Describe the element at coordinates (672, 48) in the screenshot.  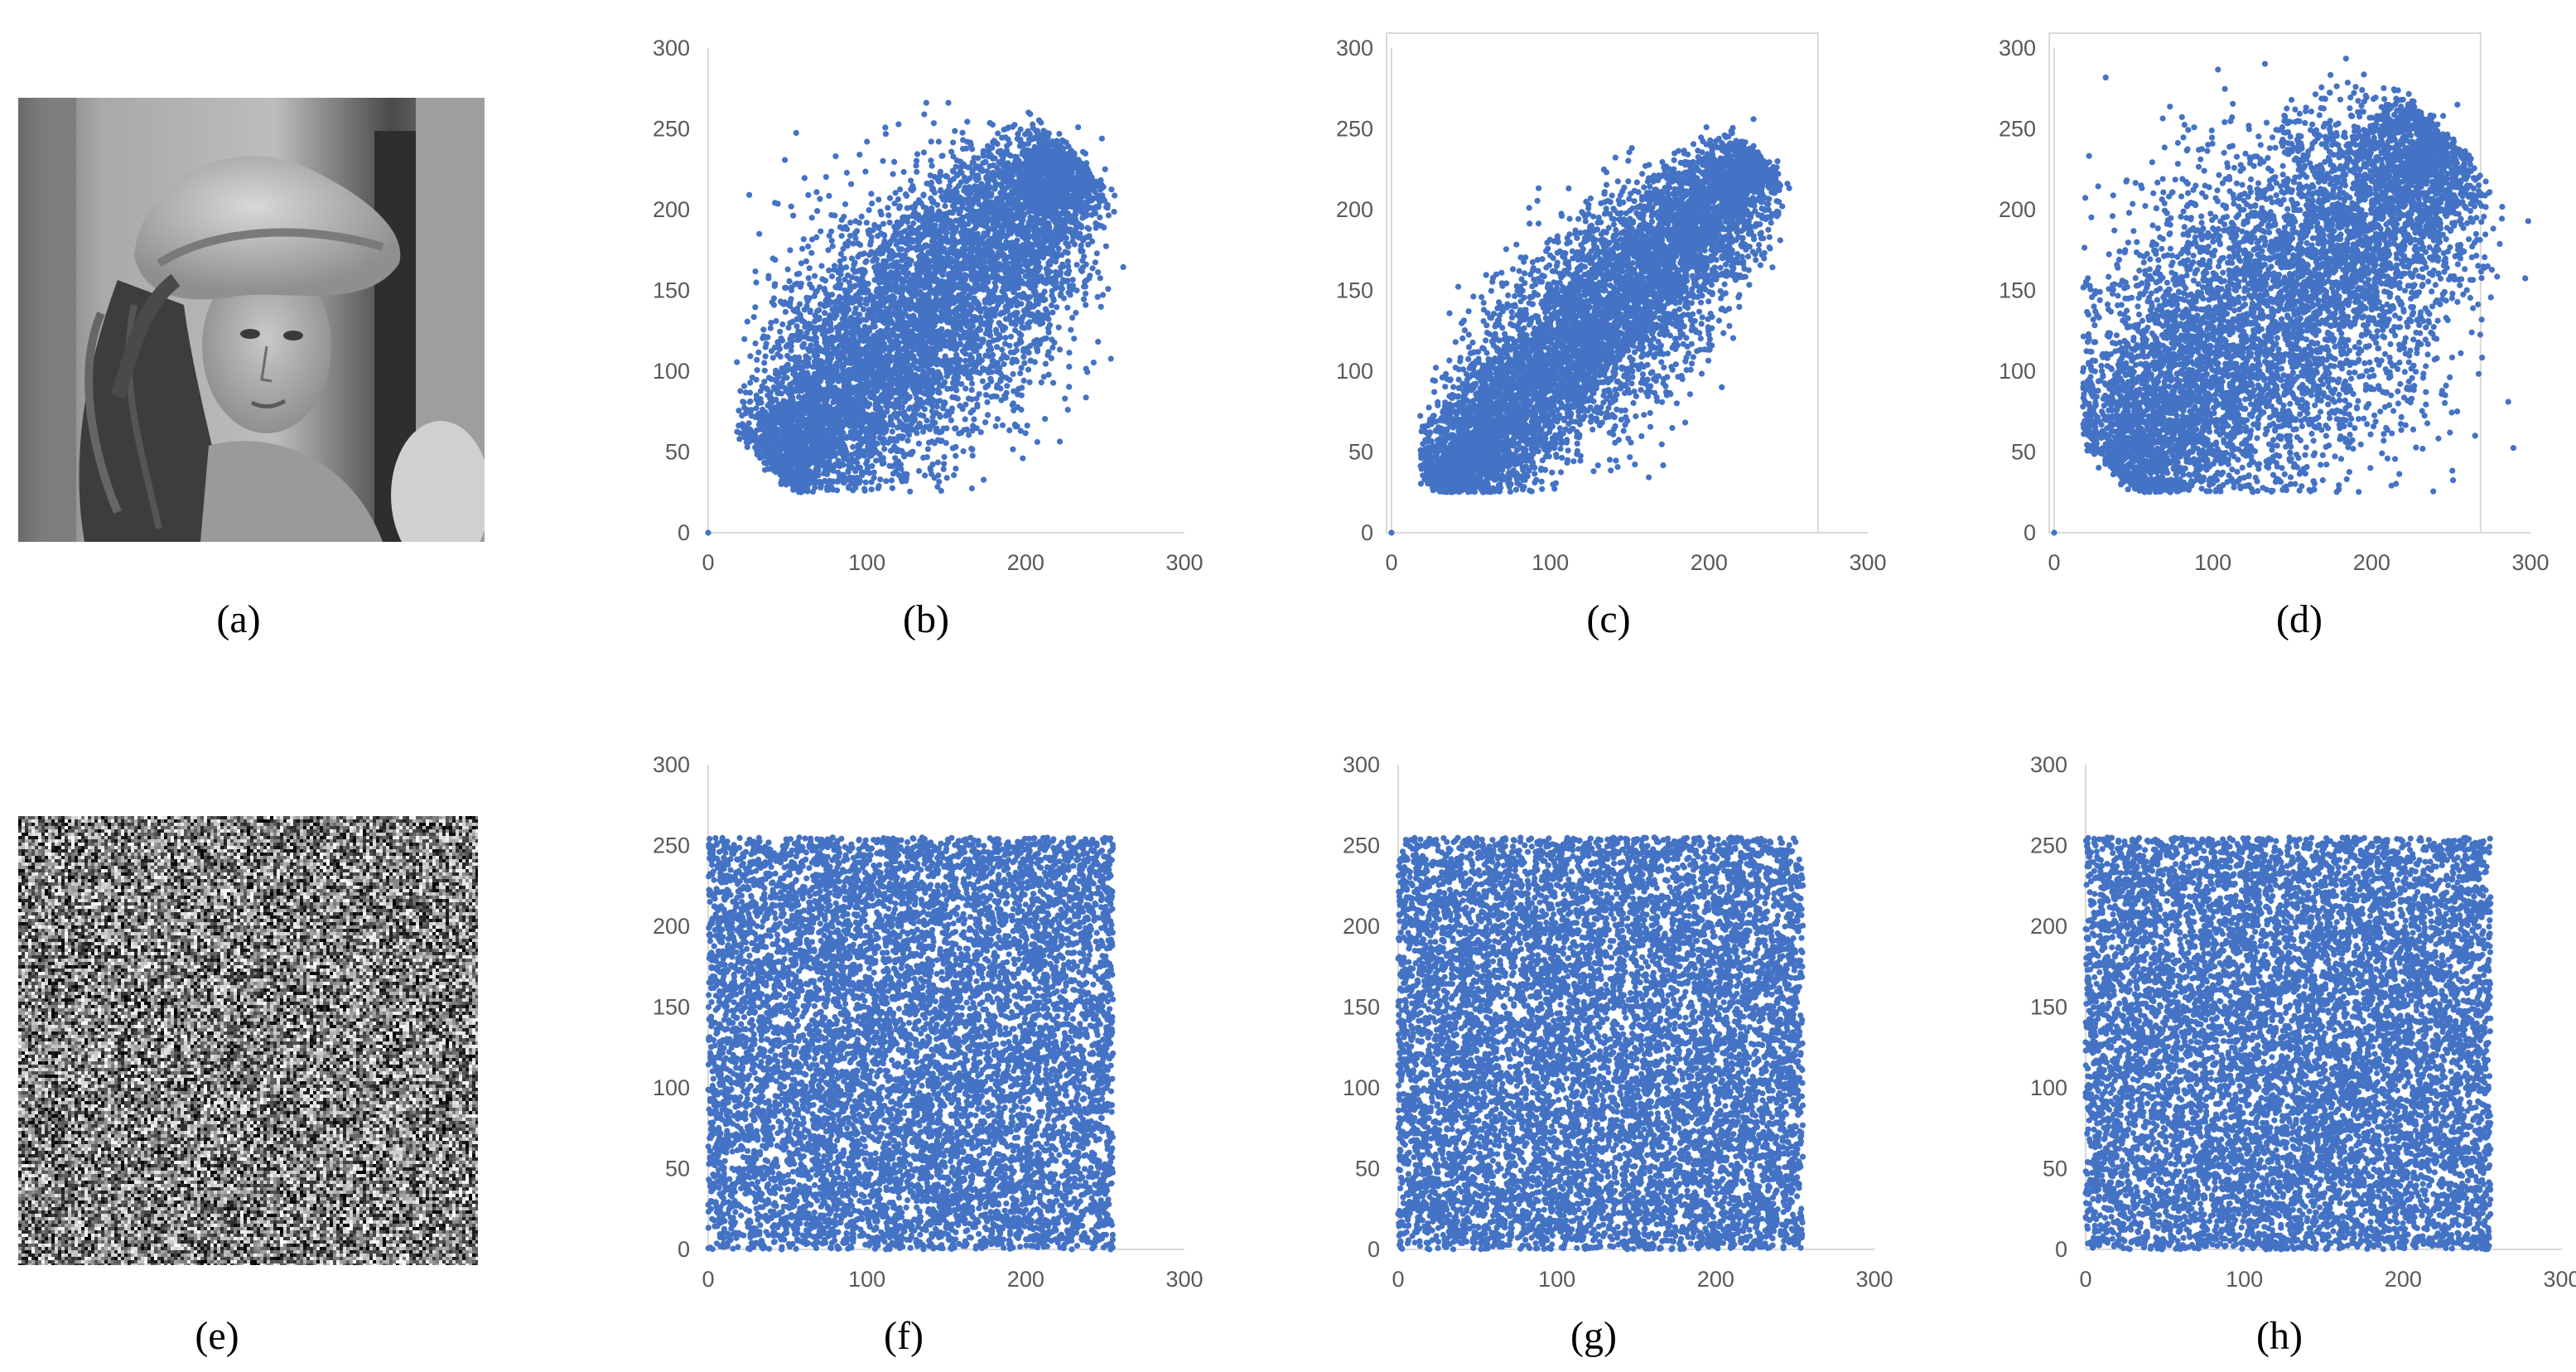
I see `y-tick-label: 300` at that location.